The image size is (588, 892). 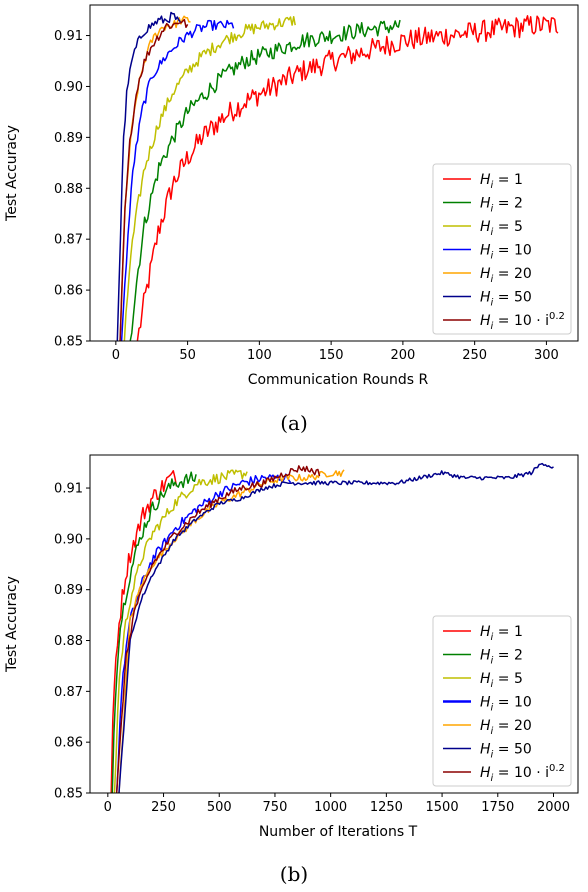 What do you see at coordinates (187, 355) in the screenshot?
I see `x-tick-label: 50` at bounding box center [187, 355].